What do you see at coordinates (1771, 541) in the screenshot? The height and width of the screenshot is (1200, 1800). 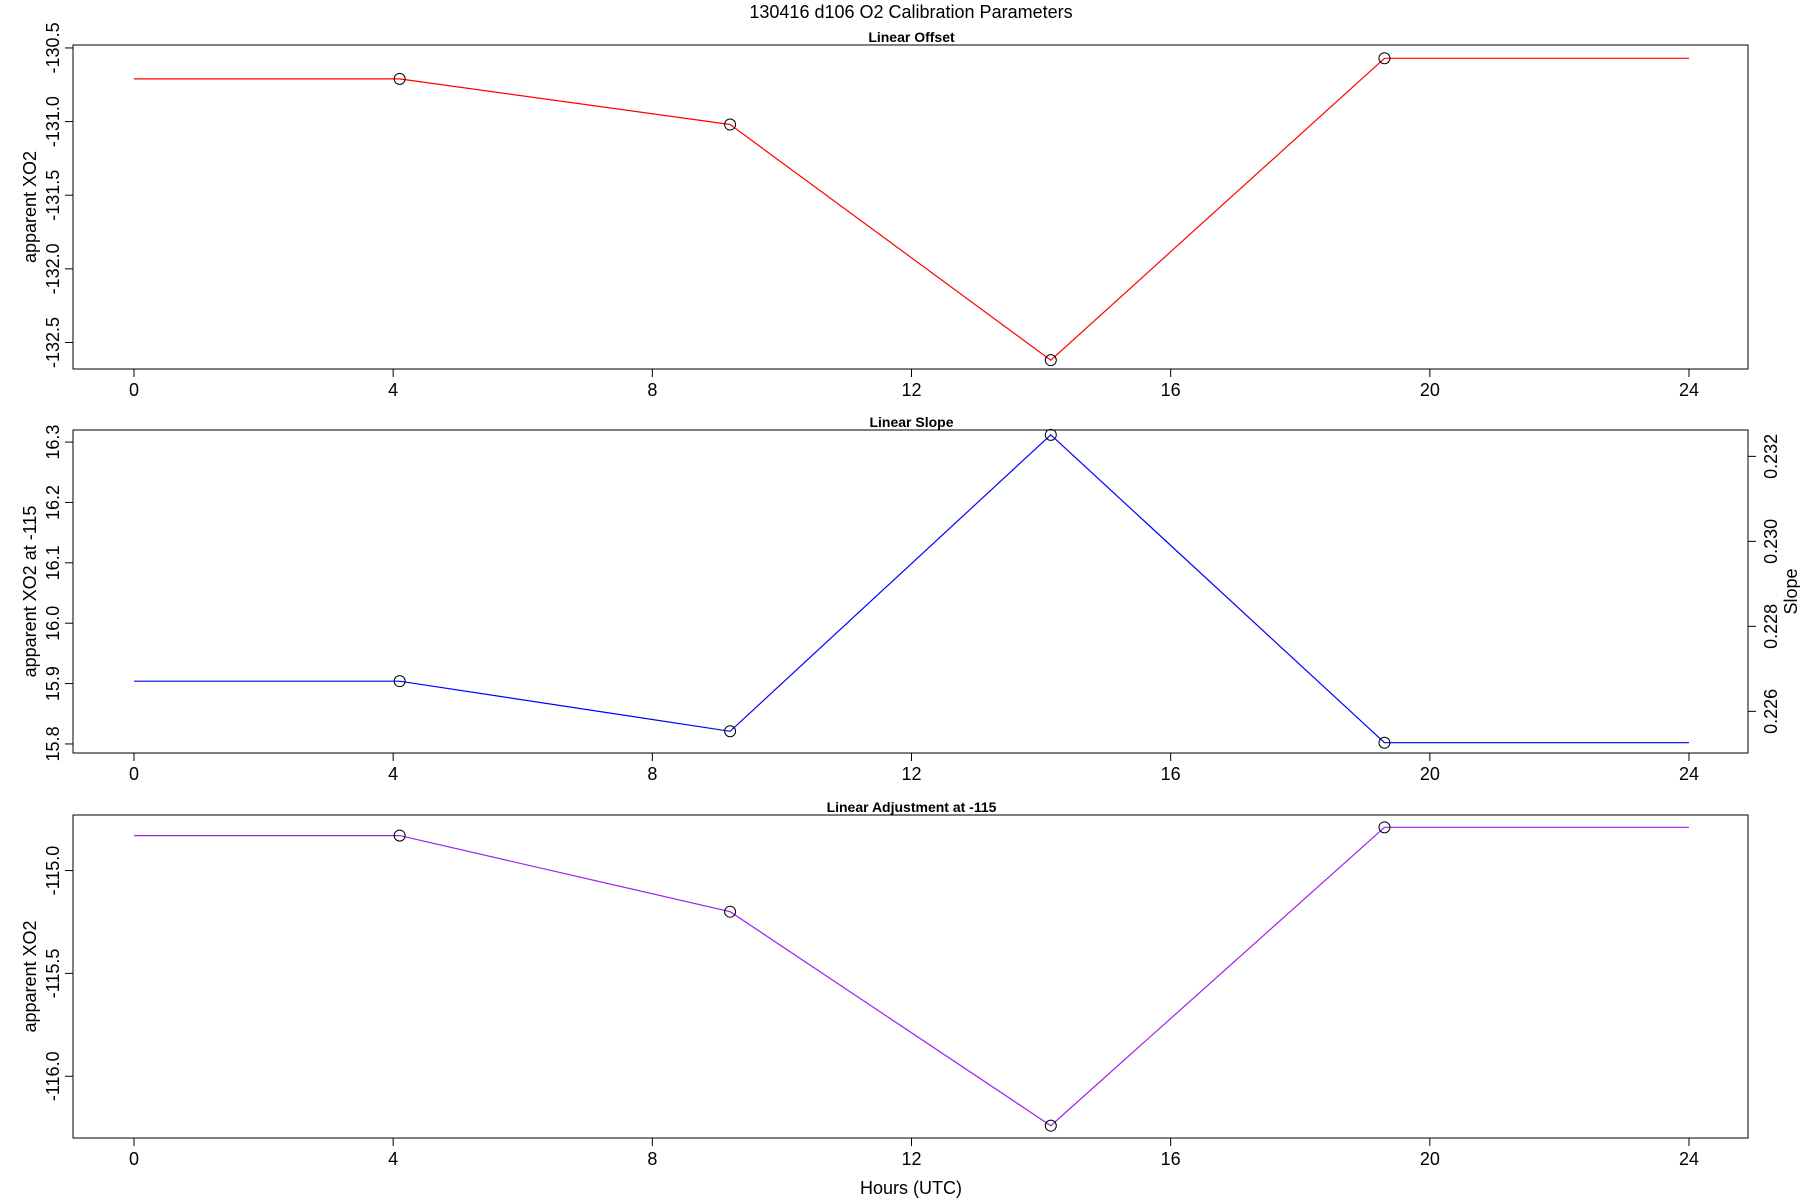 I see `y2-tick-label: 0.230` at bounding box center [1771, 541].